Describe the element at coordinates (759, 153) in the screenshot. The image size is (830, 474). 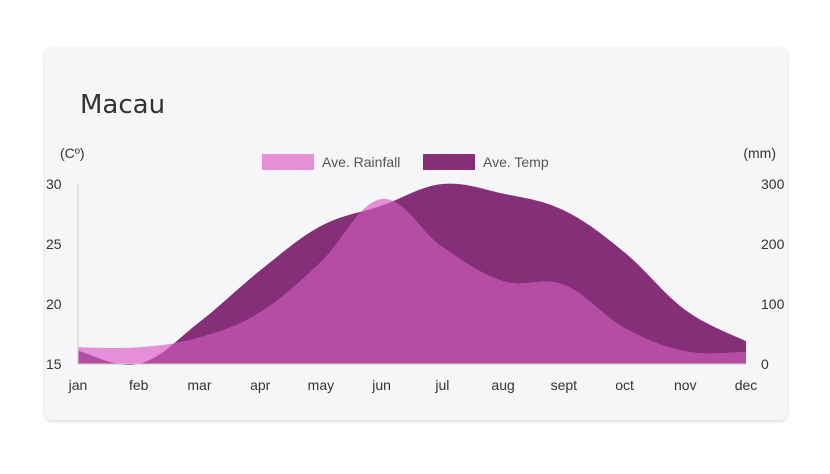
I see `right-axis-unit-label: (mm)` at that location.